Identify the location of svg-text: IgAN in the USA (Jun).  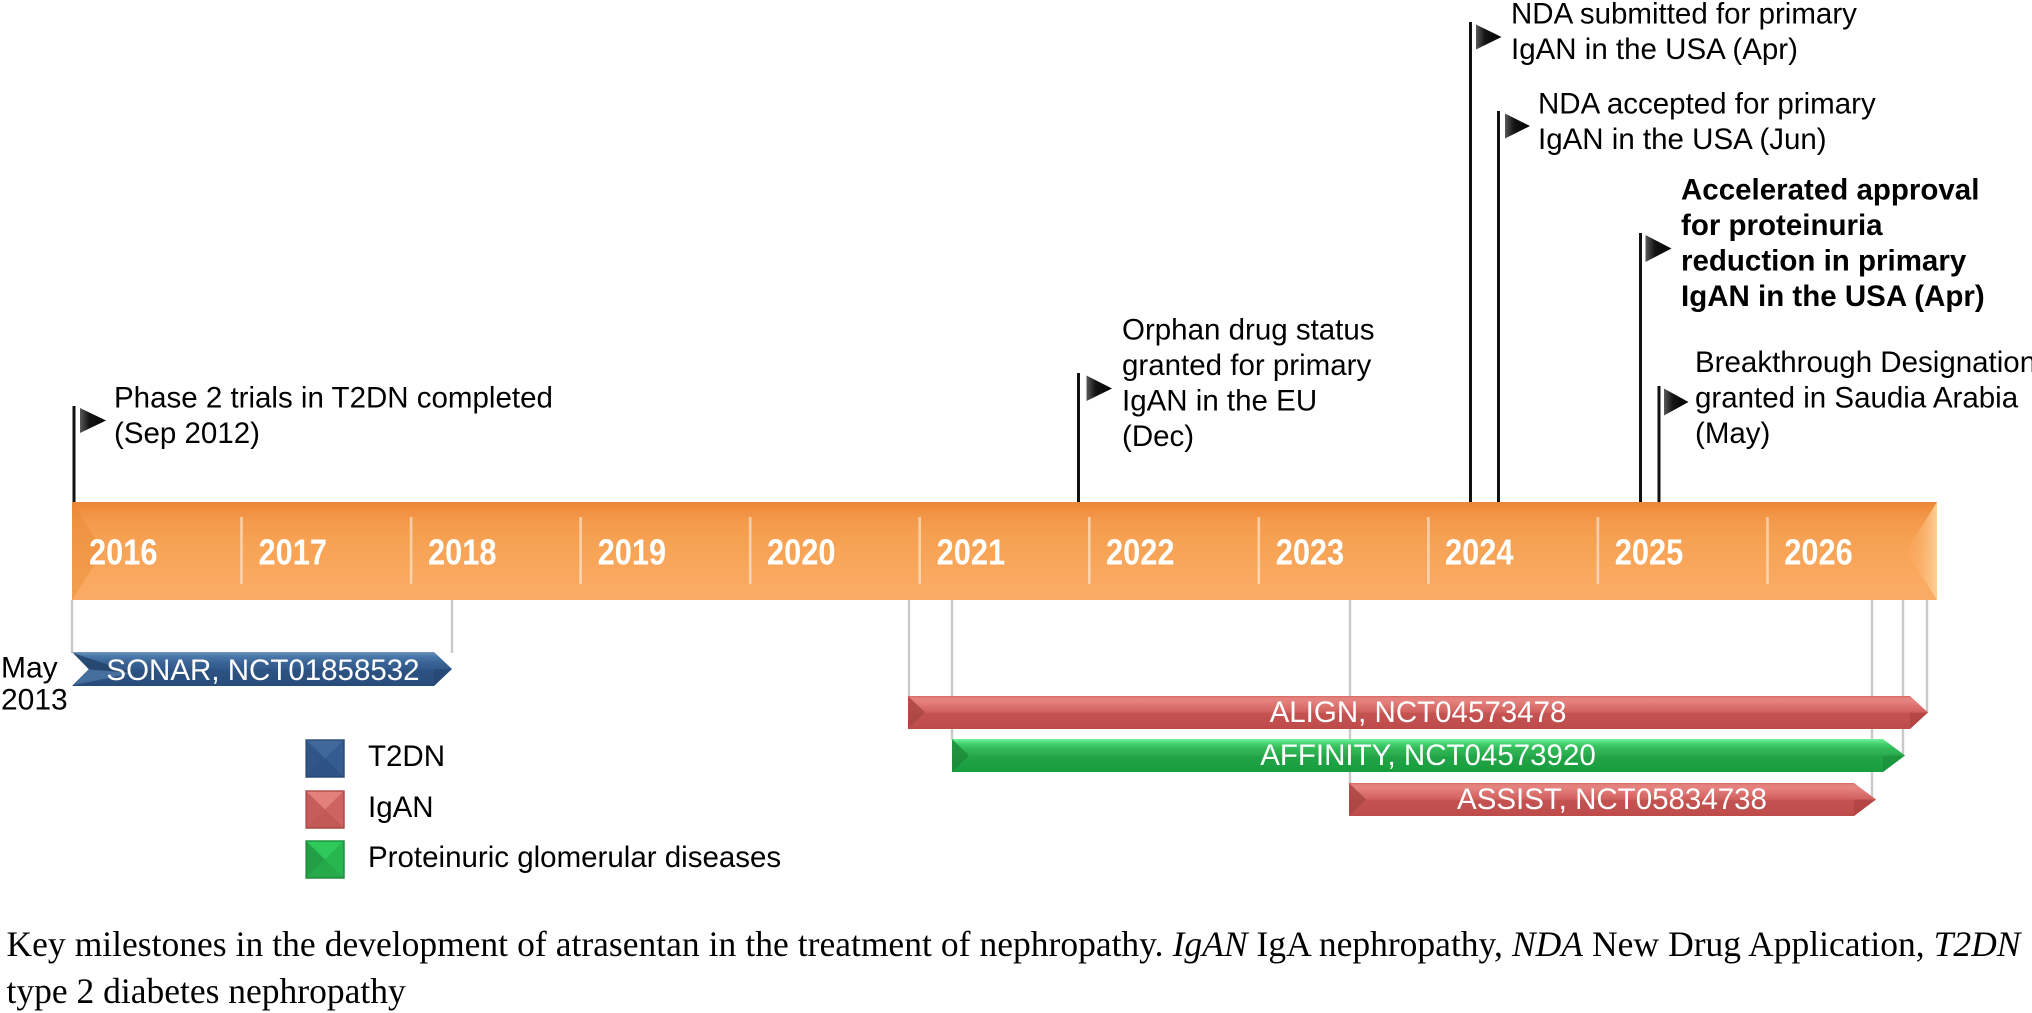
(1682, 139).